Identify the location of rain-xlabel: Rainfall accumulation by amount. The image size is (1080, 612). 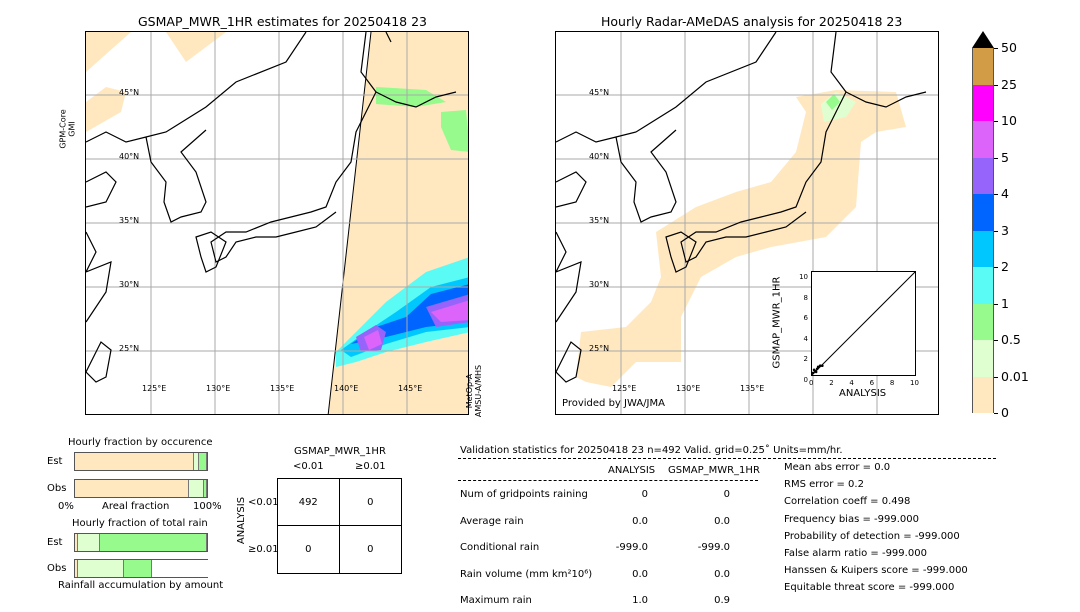
(141, 585).